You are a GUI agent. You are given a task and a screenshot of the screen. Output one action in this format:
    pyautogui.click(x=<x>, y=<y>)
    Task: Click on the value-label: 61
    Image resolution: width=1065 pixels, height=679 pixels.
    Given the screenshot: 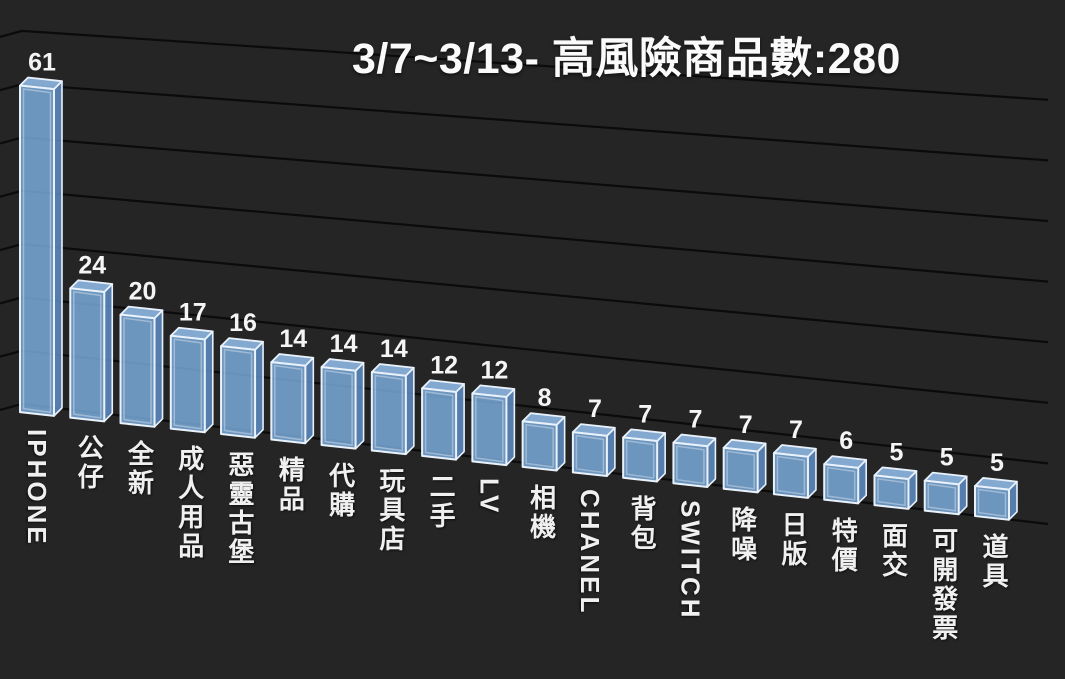 What is the action you would take?
    pyautogui.click(x=42, y=62)
    